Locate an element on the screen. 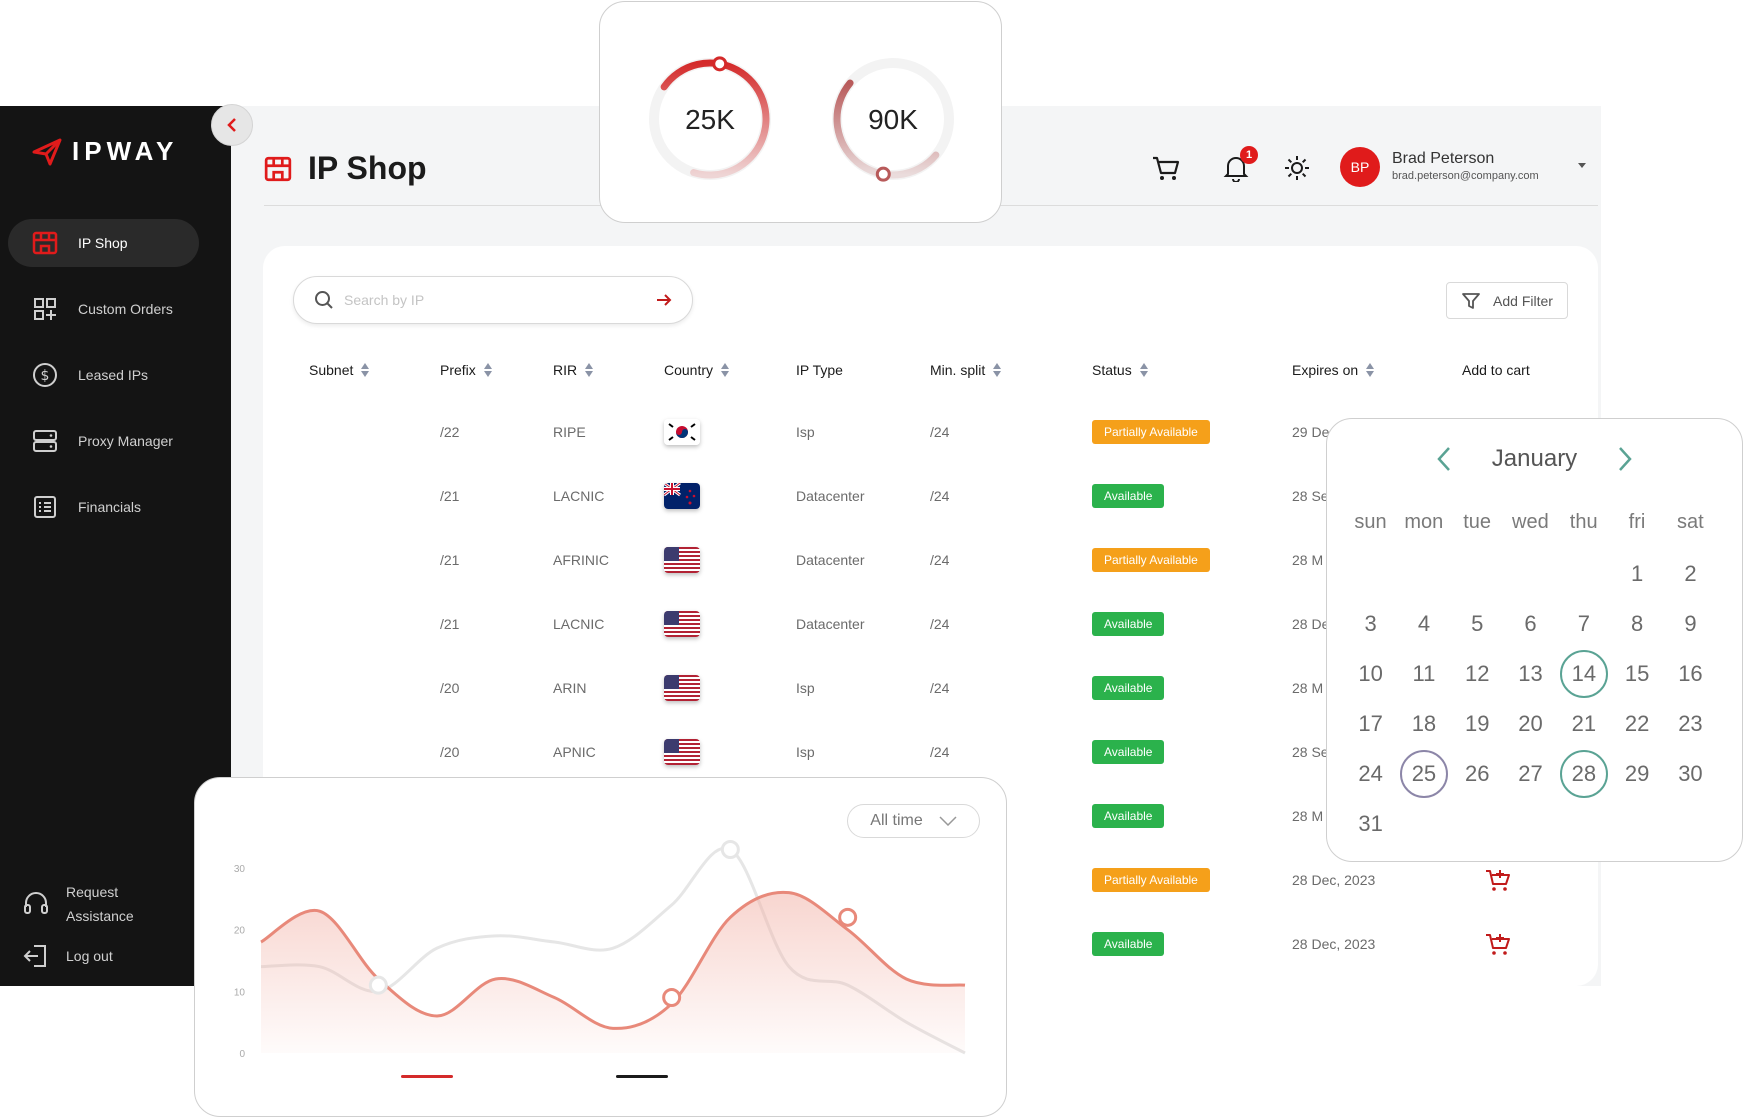  status-badge: Available is located at coordinates (1128, 688).